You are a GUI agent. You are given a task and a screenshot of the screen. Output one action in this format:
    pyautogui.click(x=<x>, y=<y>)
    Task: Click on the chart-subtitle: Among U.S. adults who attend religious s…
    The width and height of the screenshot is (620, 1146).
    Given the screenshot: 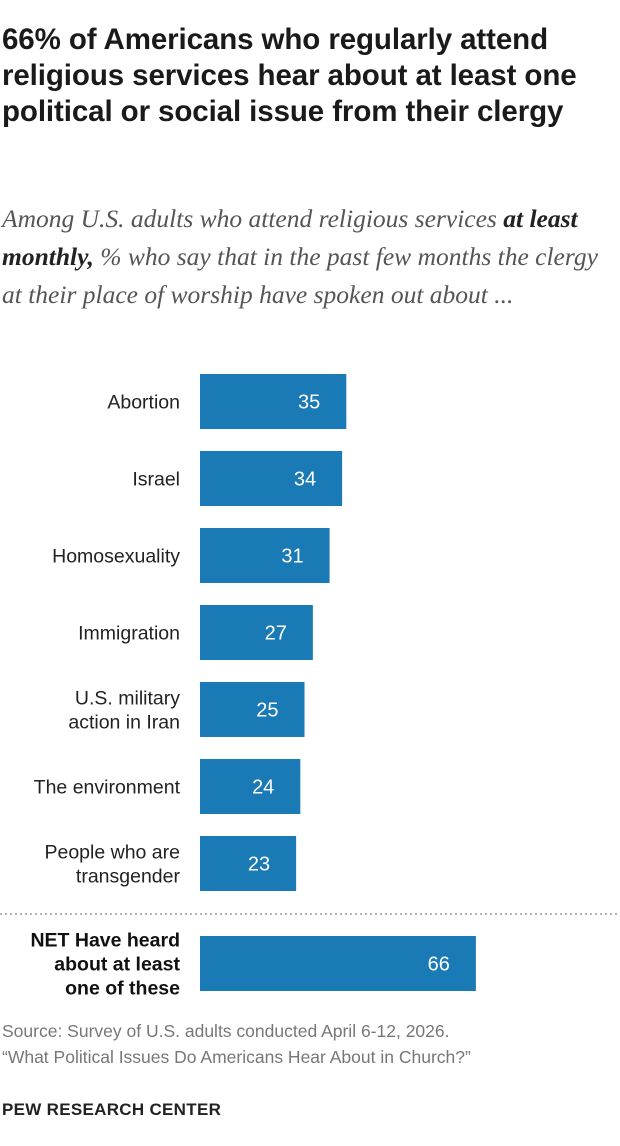 What is the action you would take?
    pyautogui.click(x=308, y=257)
    